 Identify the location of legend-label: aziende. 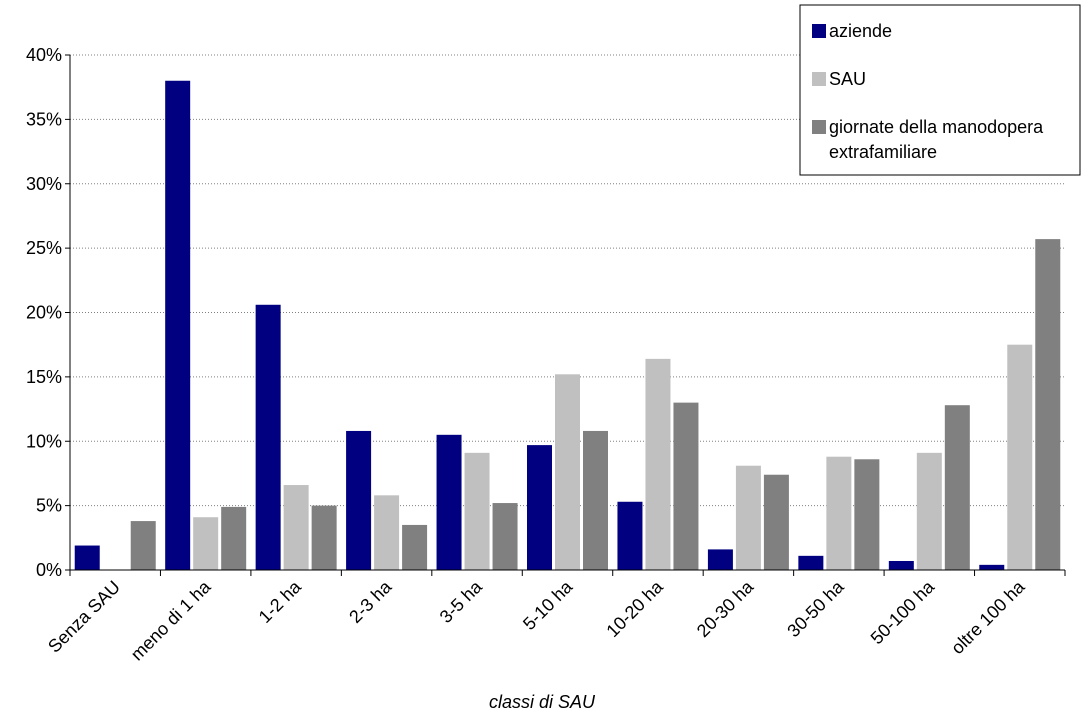
(860, 31).